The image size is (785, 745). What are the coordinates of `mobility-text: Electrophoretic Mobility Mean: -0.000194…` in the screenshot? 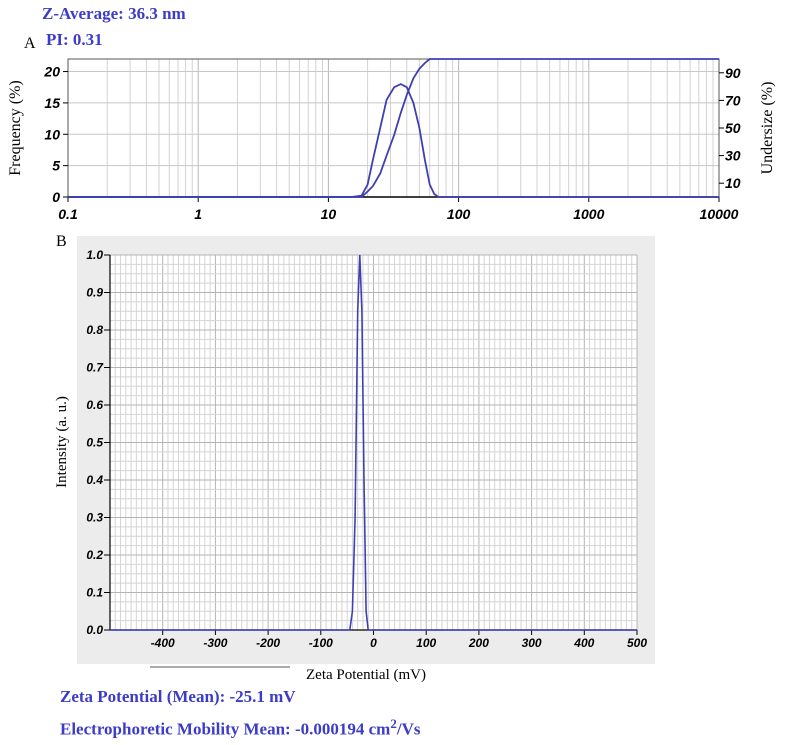 It's located at (225, 729).